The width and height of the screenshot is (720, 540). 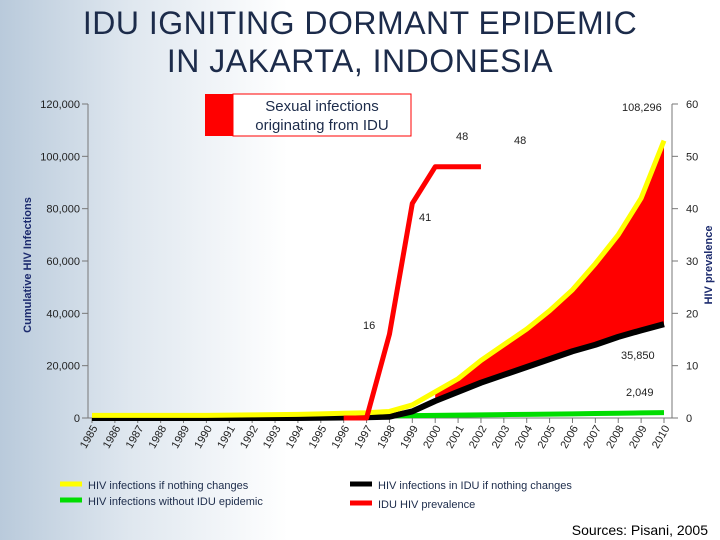 I want to click on legend-label-idu-prevalence: IDU HIV prevalence, so click(x=426, y=505).